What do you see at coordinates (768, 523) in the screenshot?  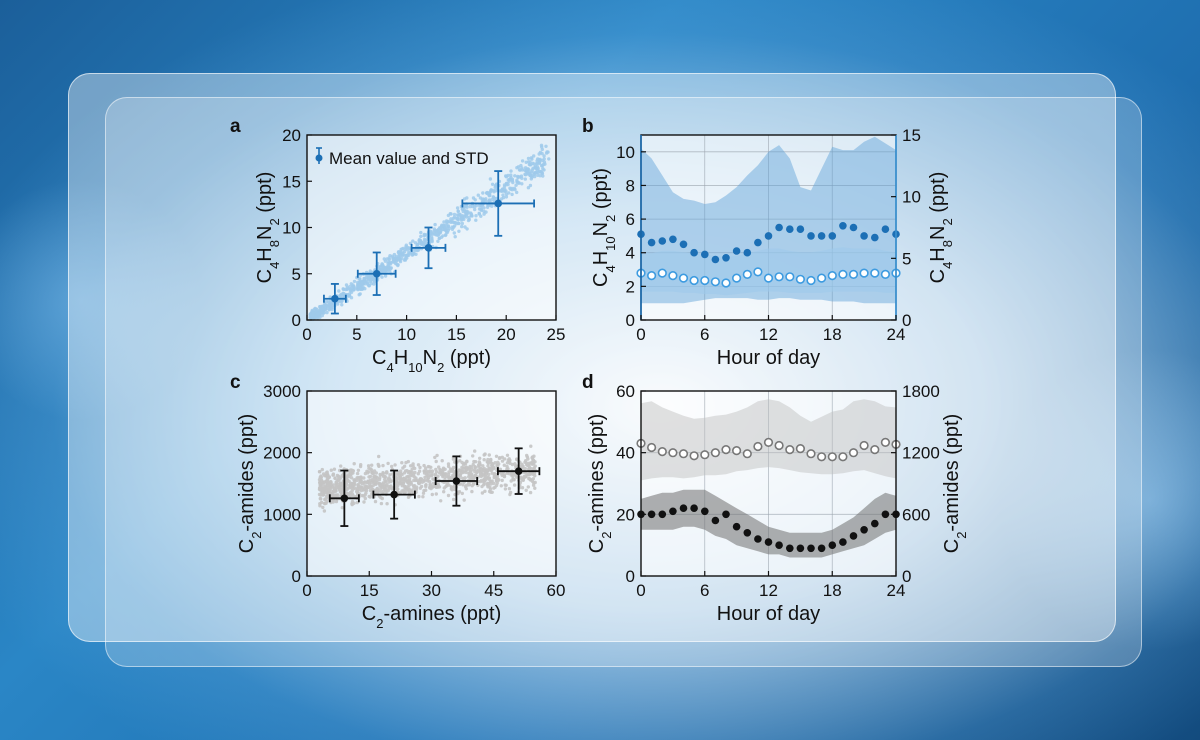 I see `band-c2-amines` at bounding box center [768, 523].